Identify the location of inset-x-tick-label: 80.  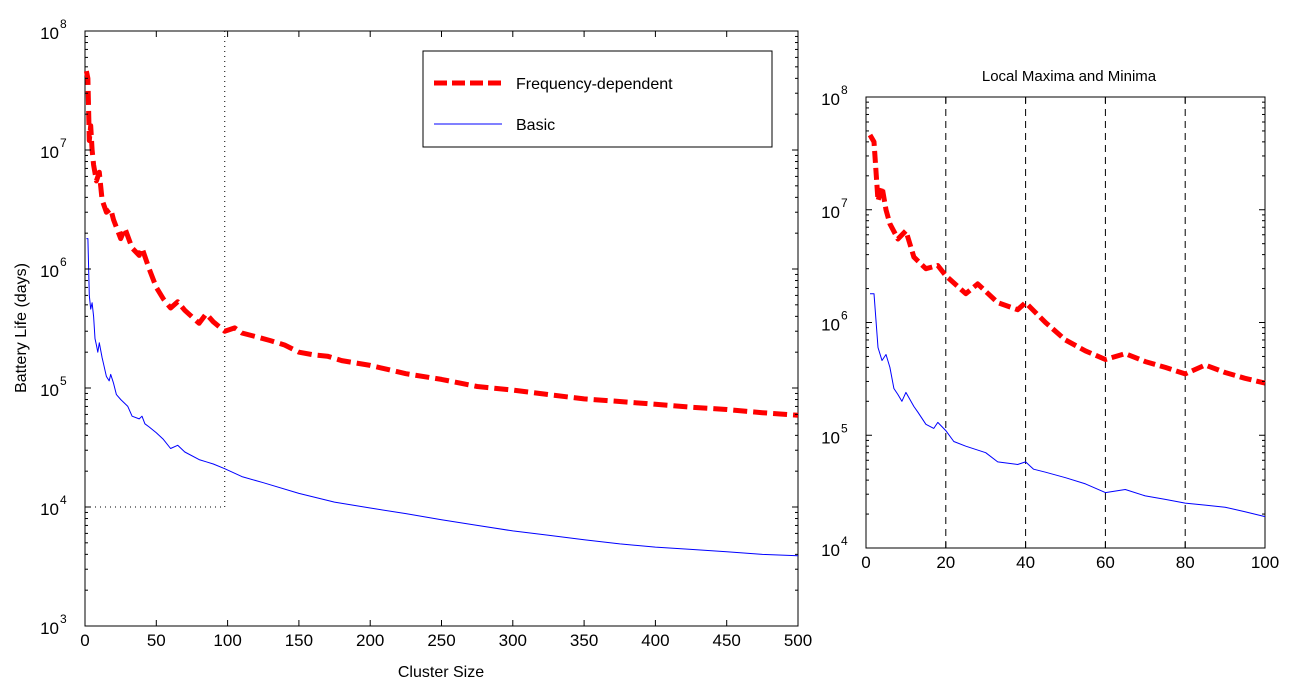
(1185, 562).